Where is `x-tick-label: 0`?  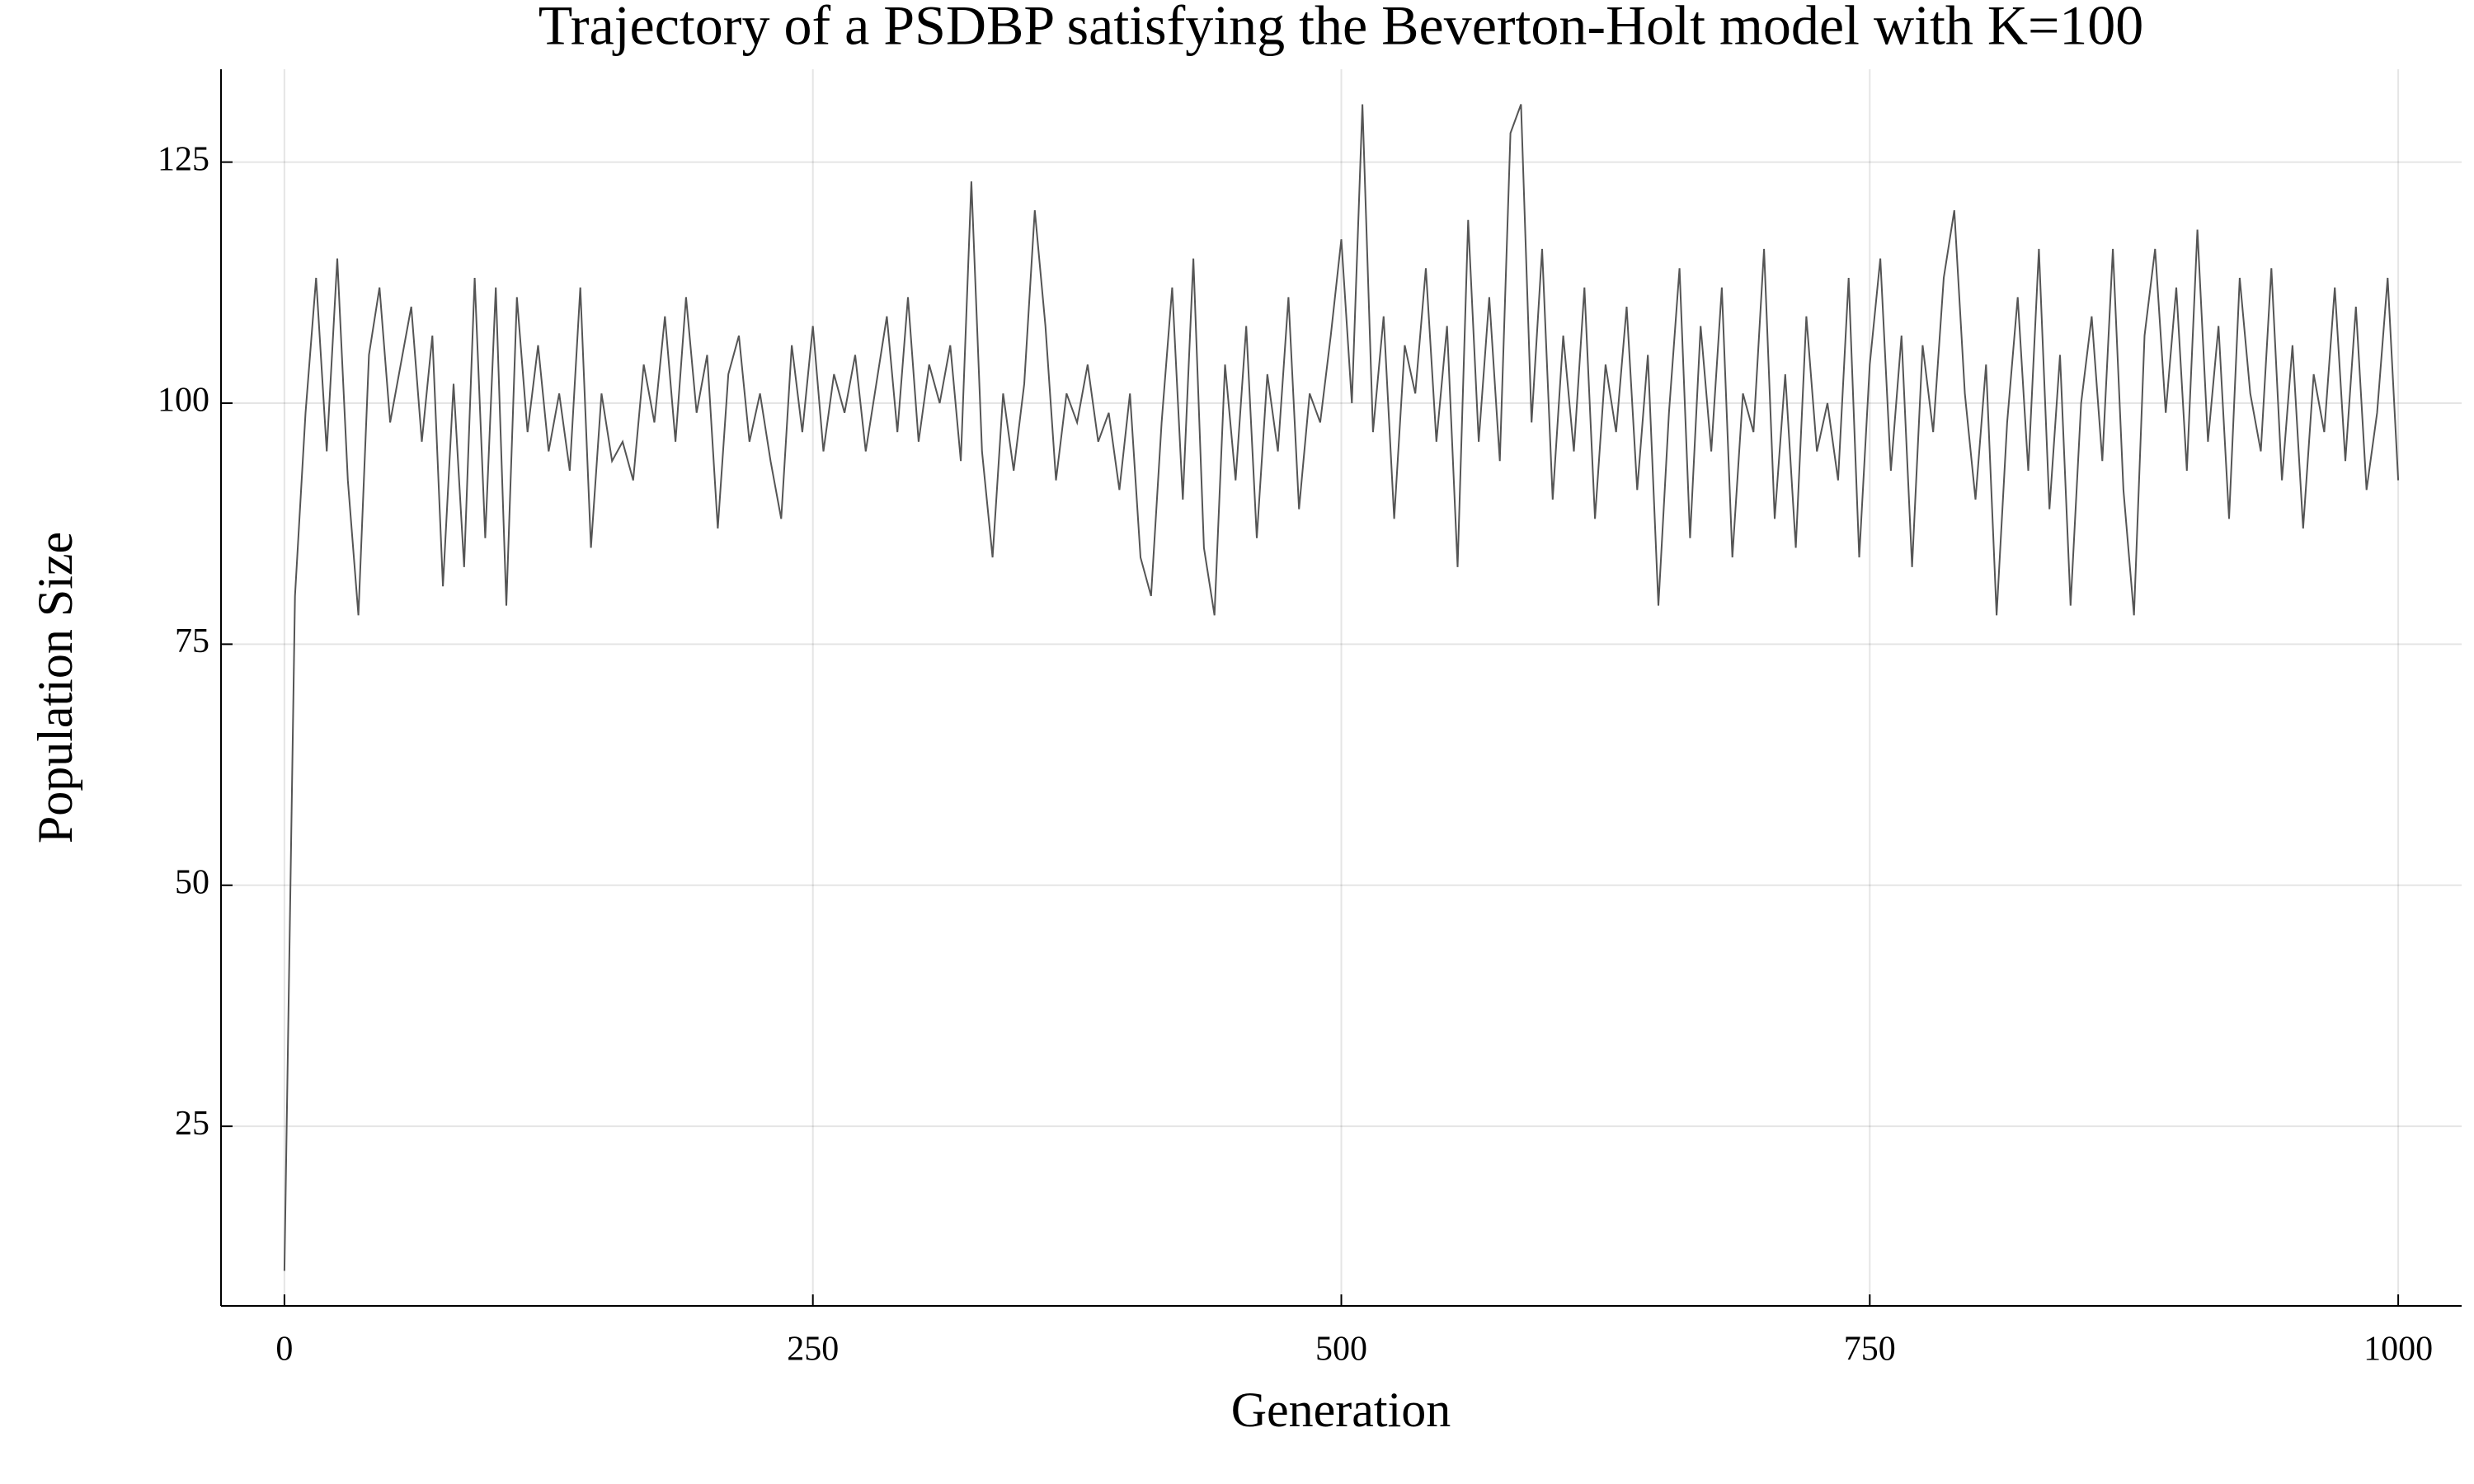
x-tick-label: 0 is located at coordinates (284, 1350).